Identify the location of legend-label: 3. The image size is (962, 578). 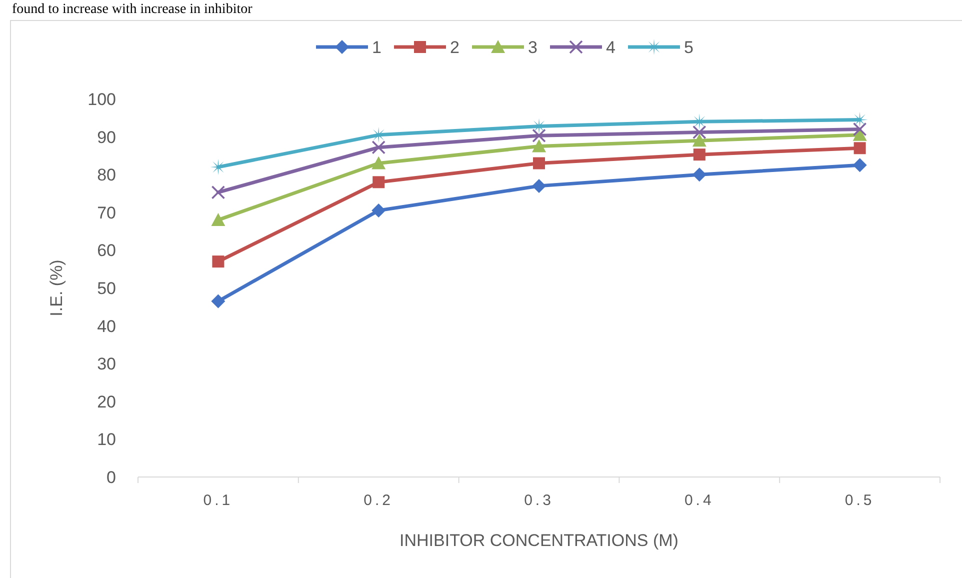
(533, 47).